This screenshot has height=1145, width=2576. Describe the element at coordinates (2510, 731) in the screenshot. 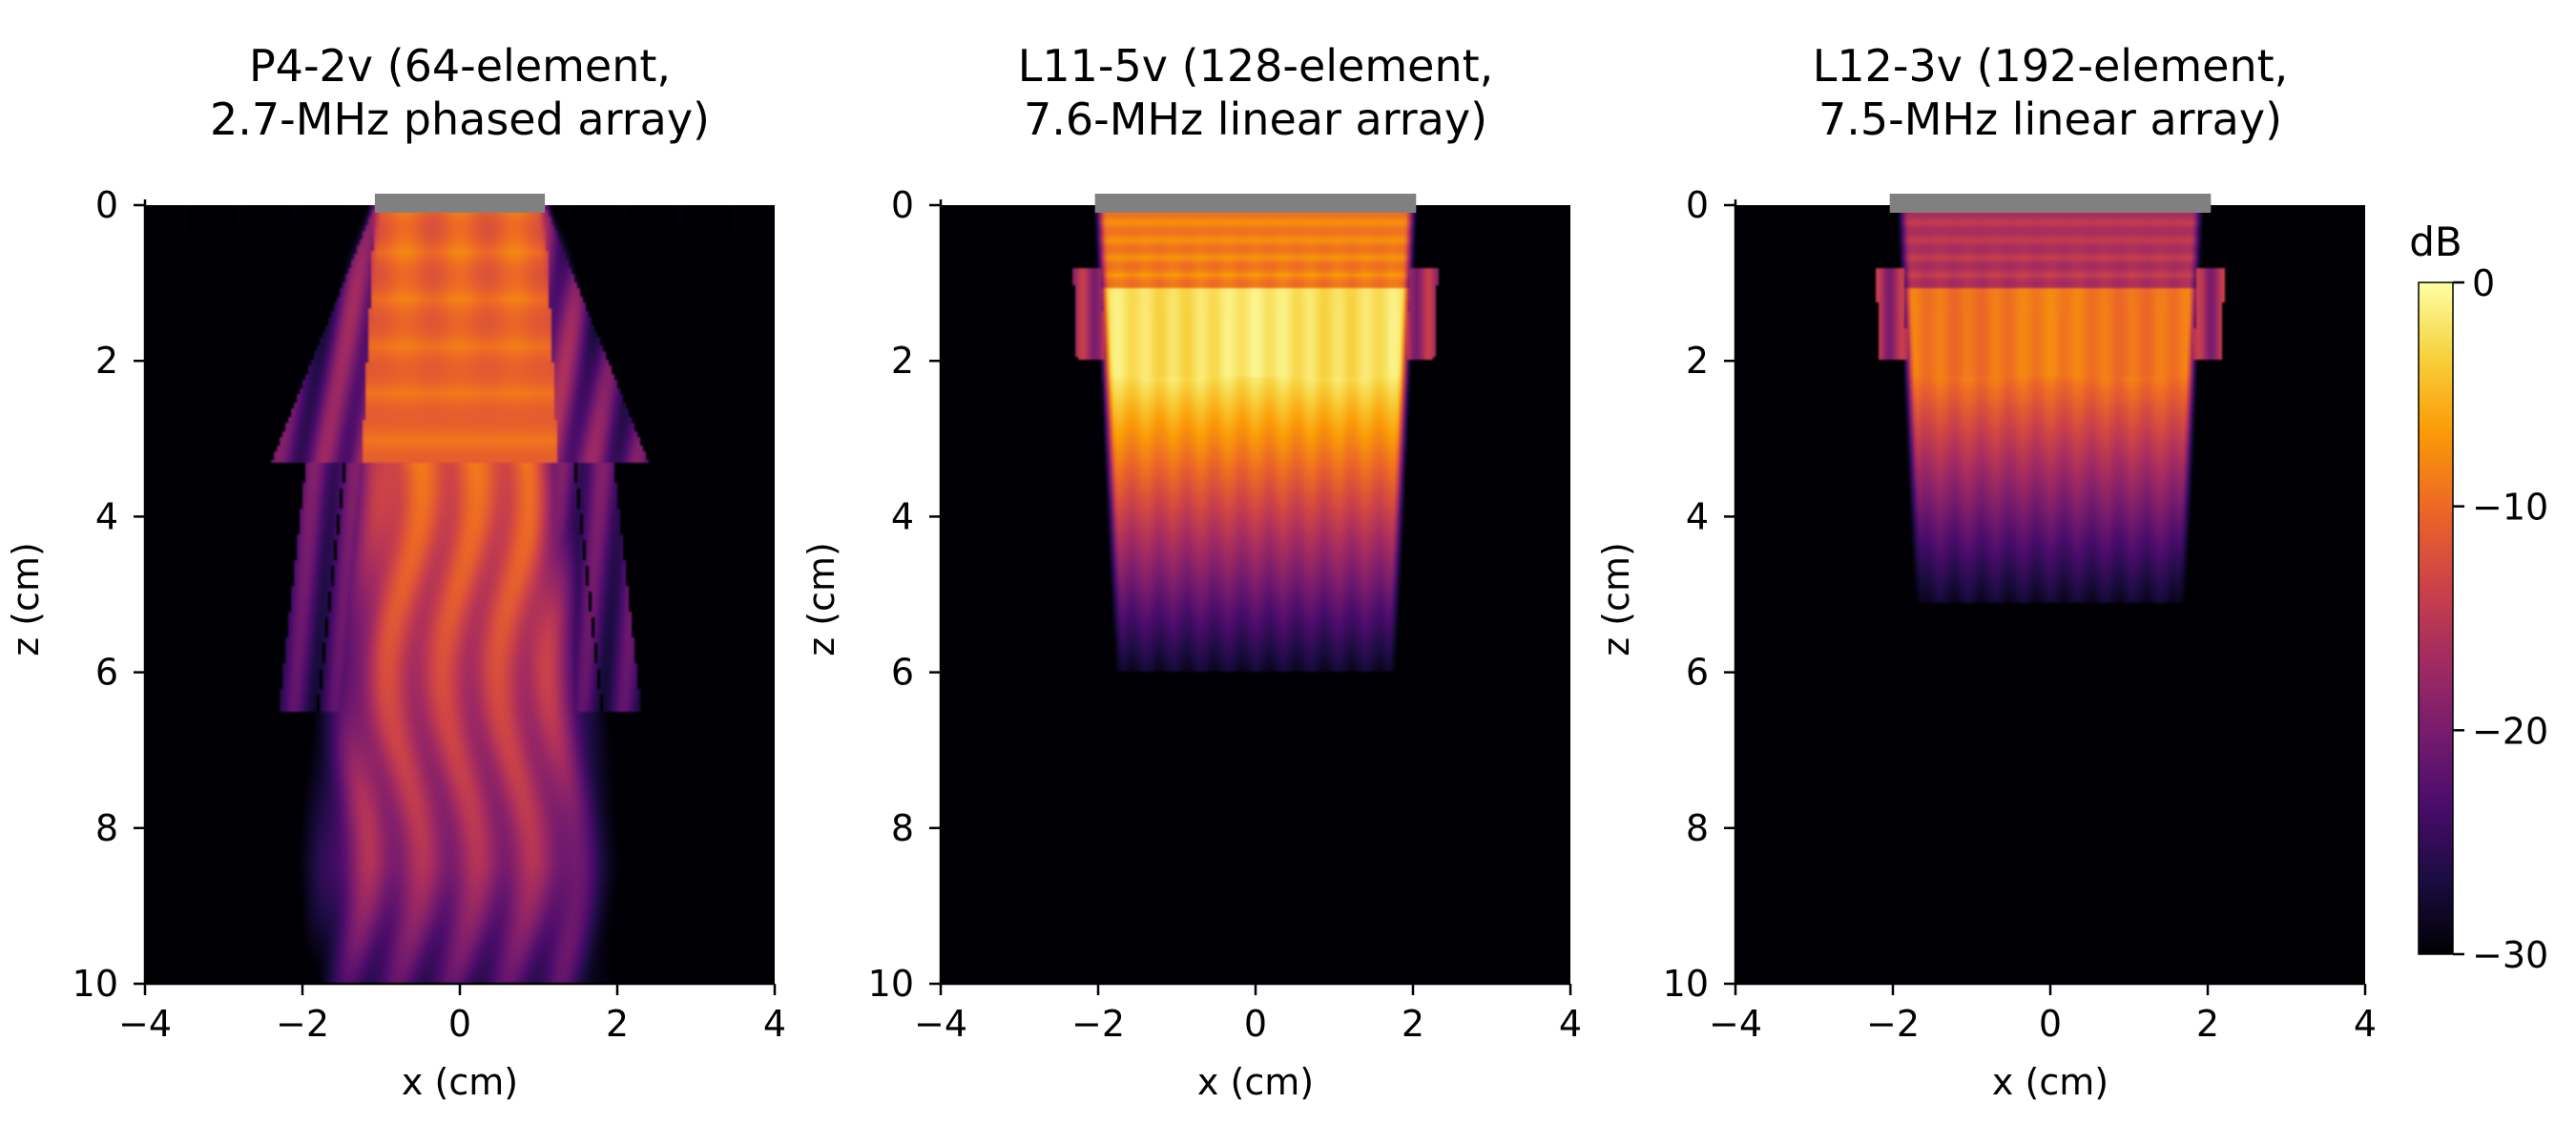

I see `colorbar-tick-label: −20` at that location.